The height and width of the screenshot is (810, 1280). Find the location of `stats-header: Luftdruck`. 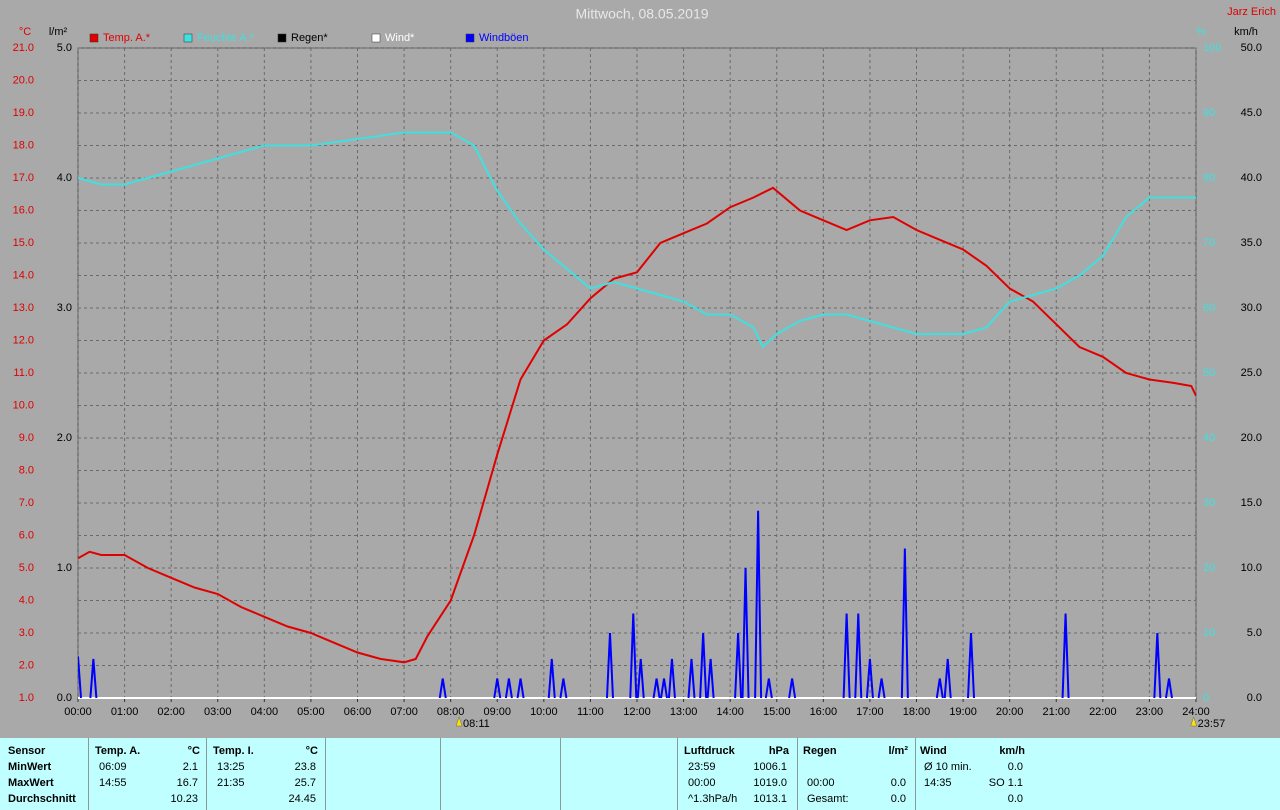

stats-header: Luftdruck is located at coordinates (709, 751).